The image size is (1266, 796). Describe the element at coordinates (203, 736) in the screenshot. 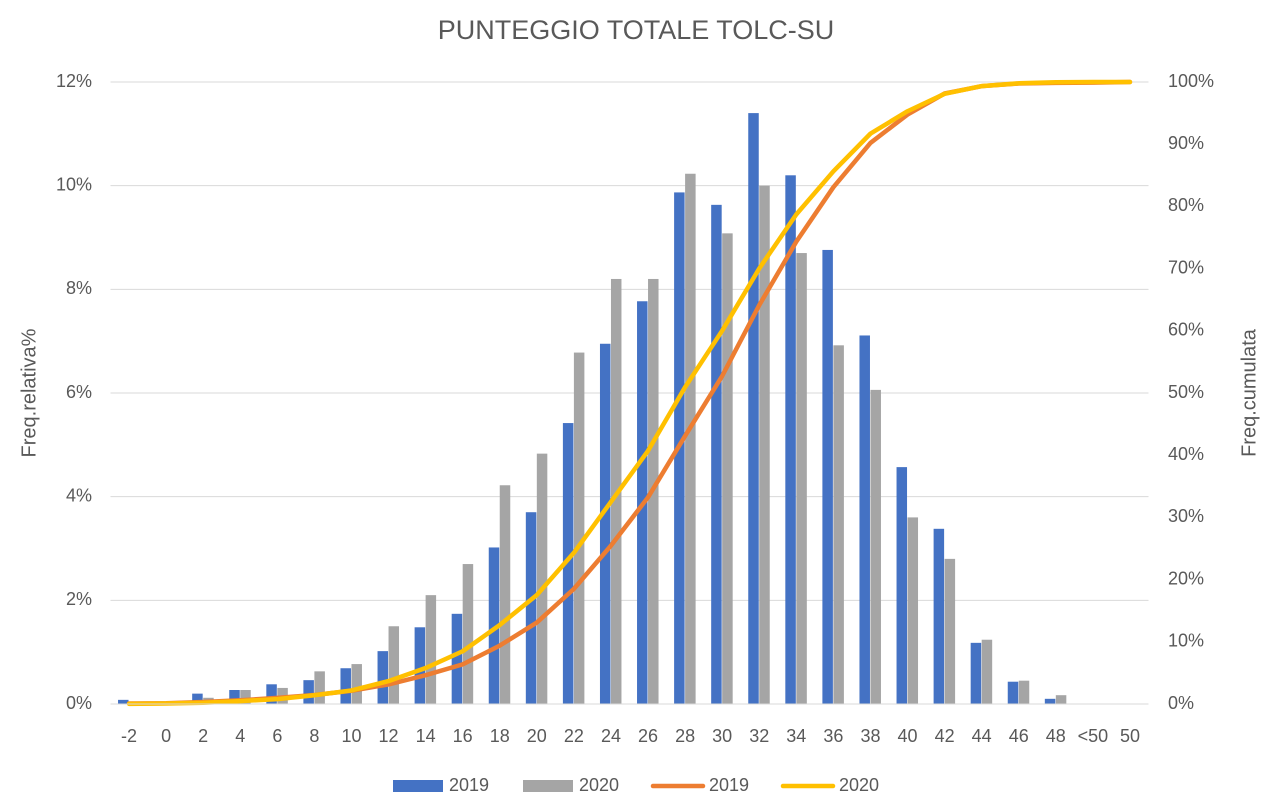

I see `x-tick-label: 2` at that location.